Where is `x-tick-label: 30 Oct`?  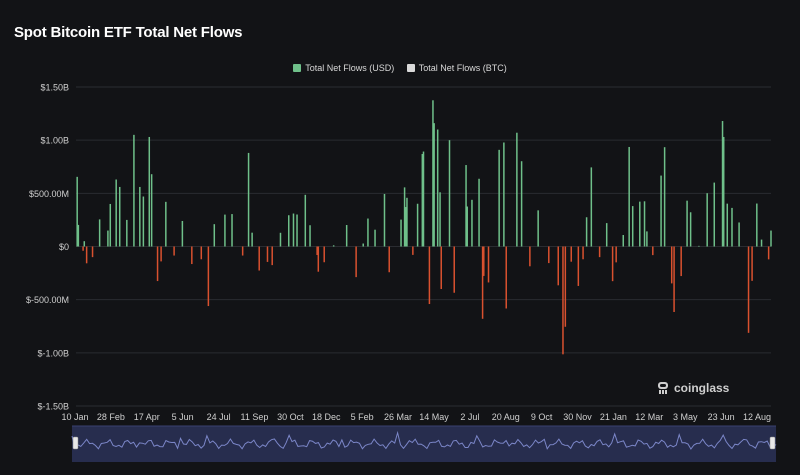 x-tick-label: 30 Oct is located at coordinates (290, 417).